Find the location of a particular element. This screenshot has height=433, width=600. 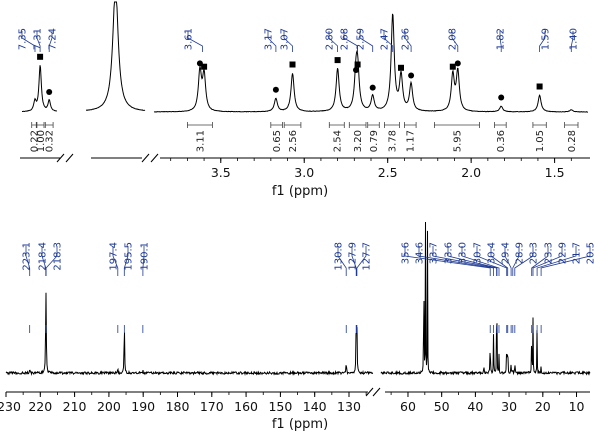

proton-x-axis-label: f1 (ppm) is located at coordinates (300, 191).